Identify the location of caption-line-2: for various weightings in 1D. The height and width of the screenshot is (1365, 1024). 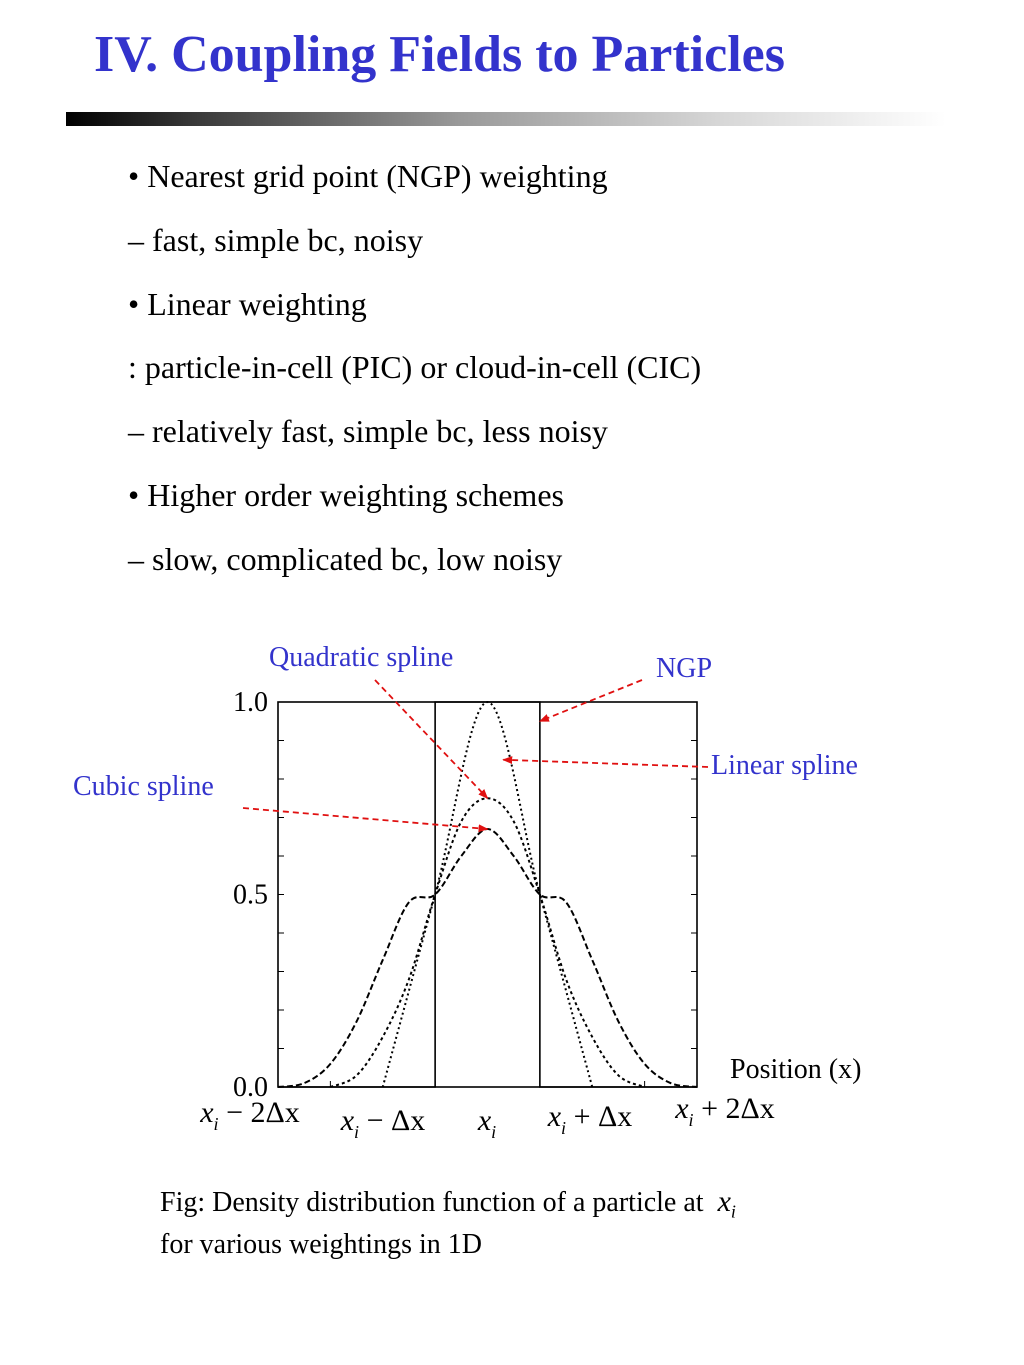
(321, 1244).